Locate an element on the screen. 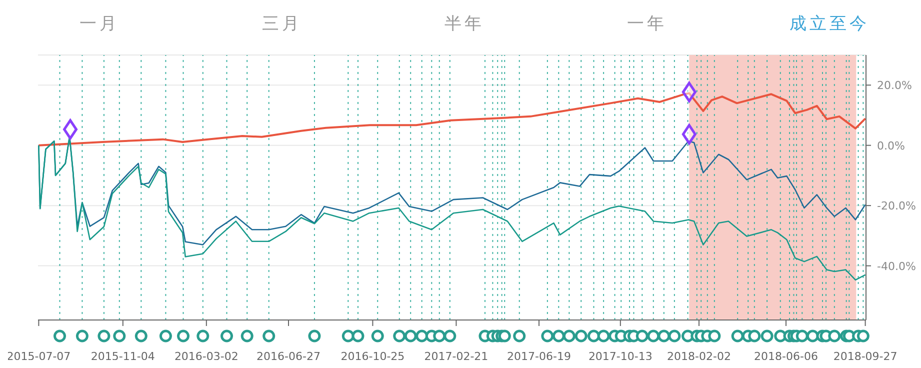 The height and width of the screenshot is (368, 921). x-tick-label: 2018-09-27 is located at coordinates (865, 356).